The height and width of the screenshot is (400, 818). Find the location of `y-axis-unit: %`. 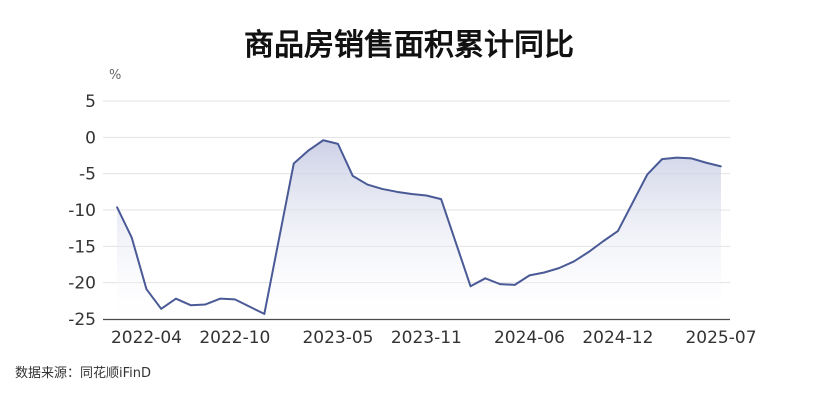

y-axis-unit: % is located at coordinates (115, 75).